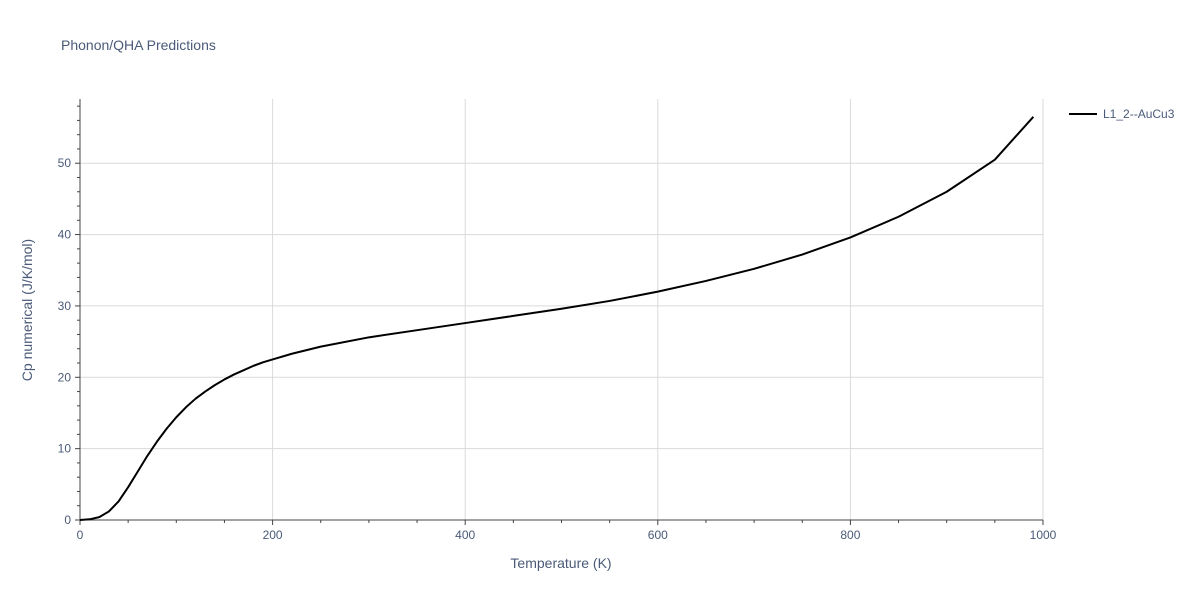  I want to click on legend-label: L1_2--AuCu3, so click(1139, 114).